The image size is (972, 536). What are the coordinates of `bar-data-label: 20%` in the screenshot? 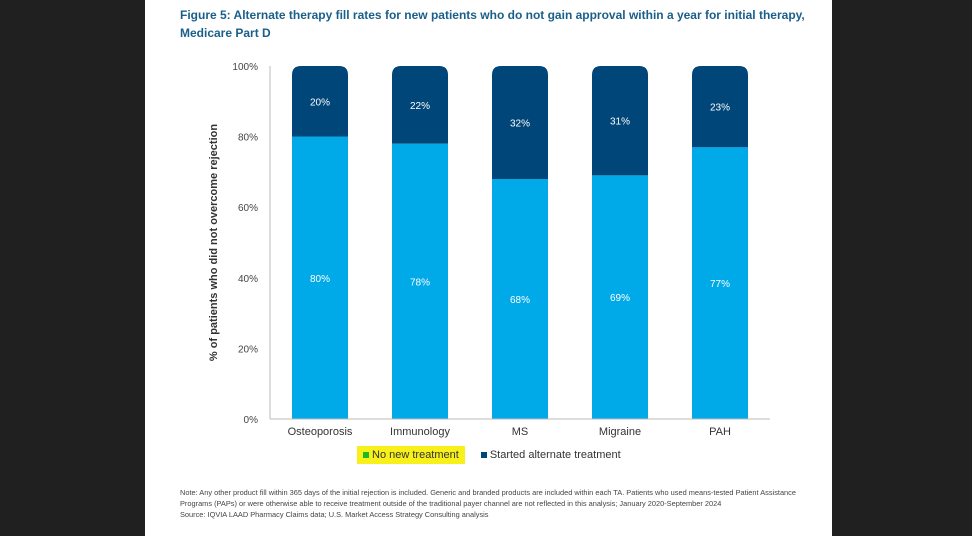 It's located at (320, 102).